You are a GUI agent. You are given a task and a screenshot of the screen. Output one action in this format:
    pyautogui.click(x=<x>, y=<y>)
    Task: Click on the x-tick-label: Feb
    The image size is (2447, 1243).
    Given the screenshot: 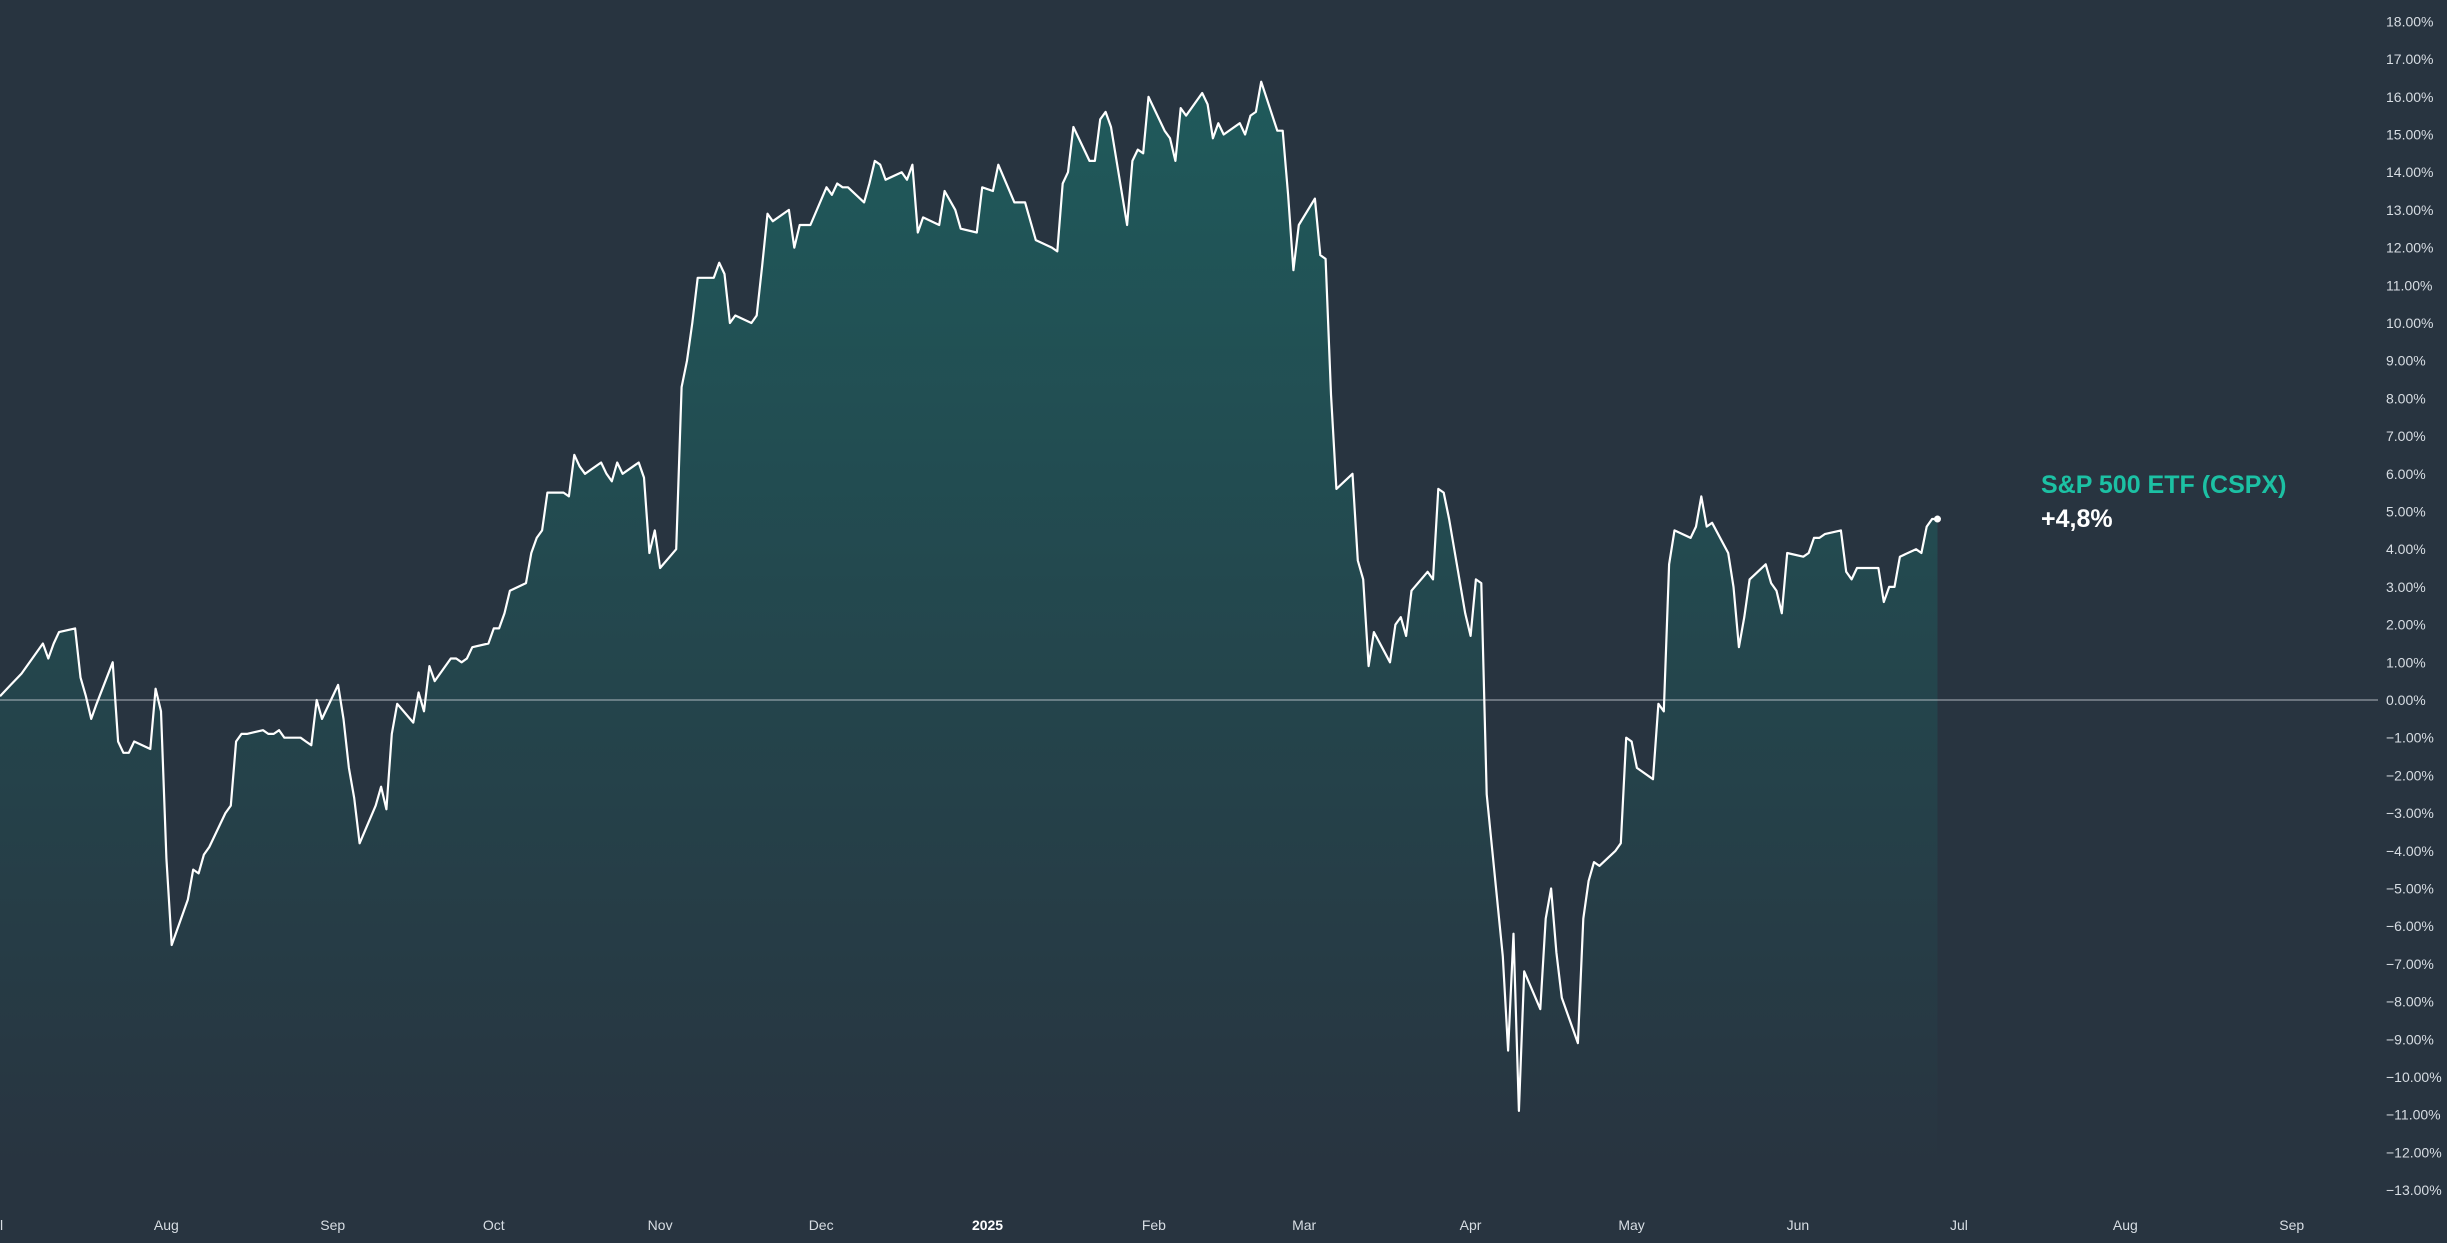 What is the action you would take?
    pyautogui.click(x=1154, y=1225)
    